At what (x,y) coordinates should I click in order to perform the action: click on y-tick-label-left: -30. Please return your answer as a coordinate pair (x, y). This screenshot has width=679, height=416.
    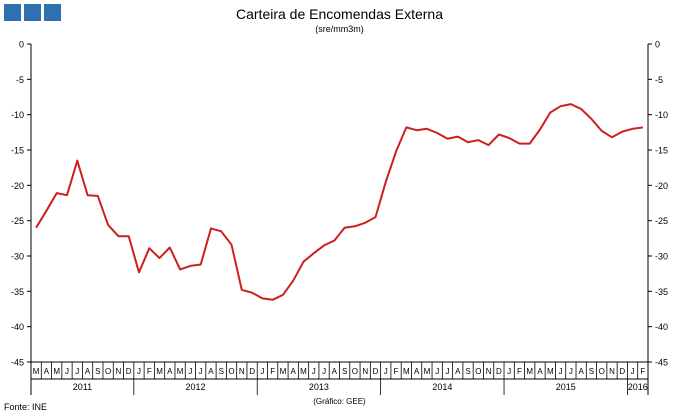
    Looking at the image, I should click on (17, 257).